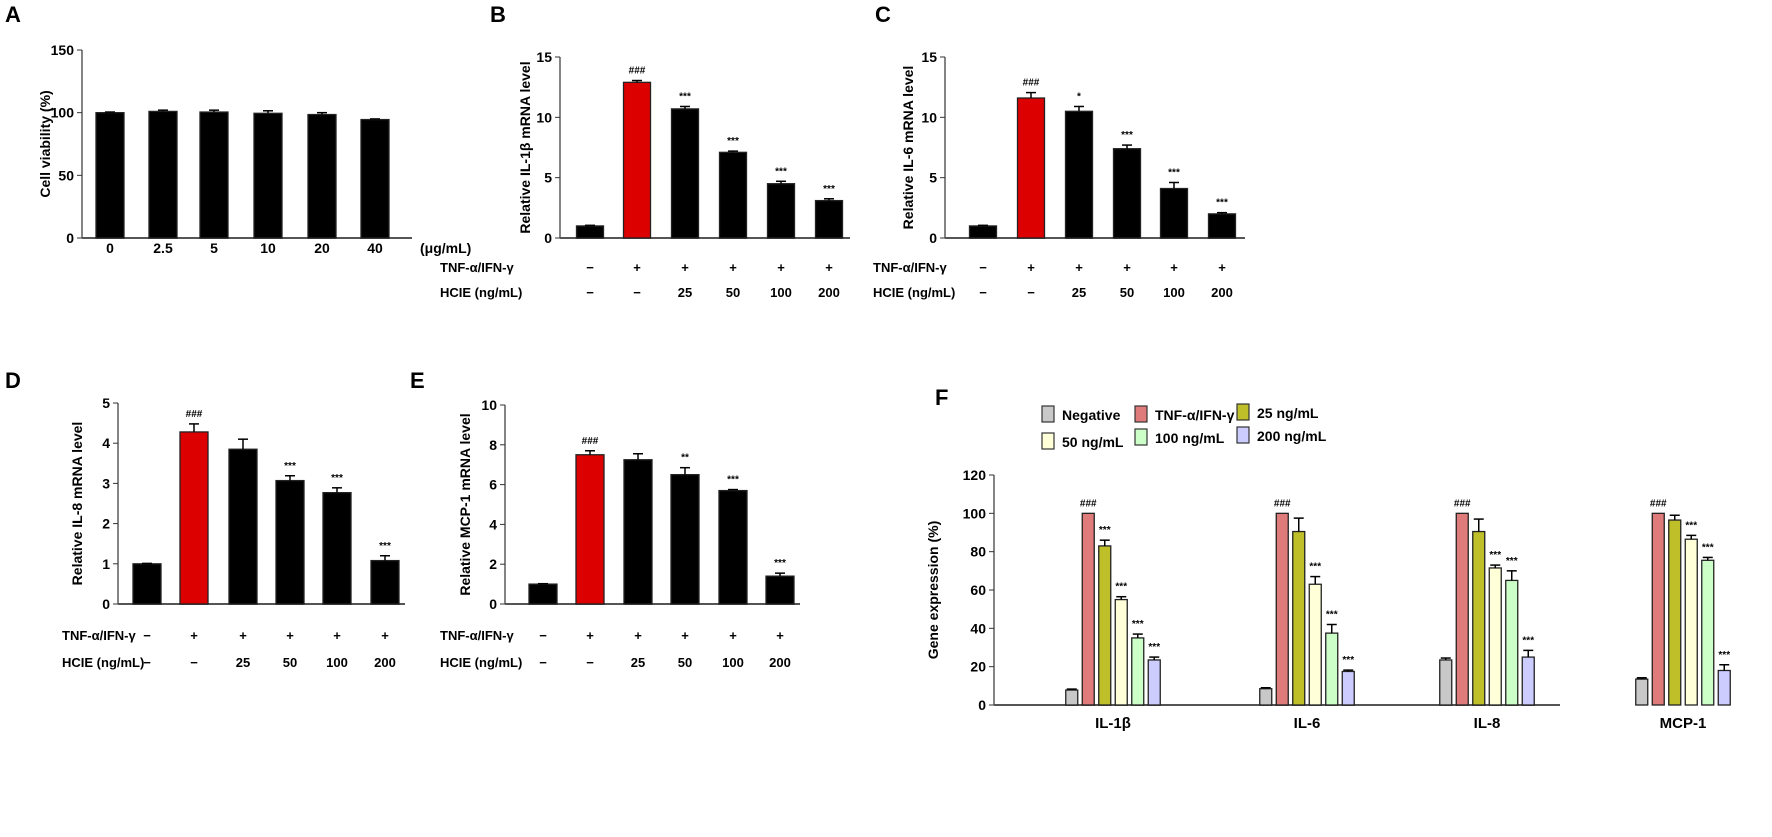 This screenshot has width=1772, height=837. I want to click on legend-label: 50 ng/mL, so click(1093, 442).